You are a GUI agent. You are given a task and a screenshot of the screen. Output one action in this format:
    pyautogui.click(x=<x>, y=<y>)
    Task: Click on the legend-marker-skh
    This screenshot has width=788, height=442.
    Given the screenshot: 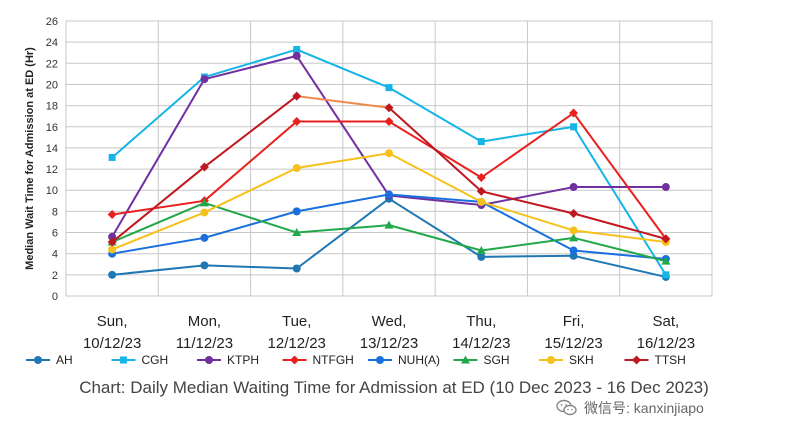 What is the action you would take?
    pyautogui.click(x=551, y=360)
    